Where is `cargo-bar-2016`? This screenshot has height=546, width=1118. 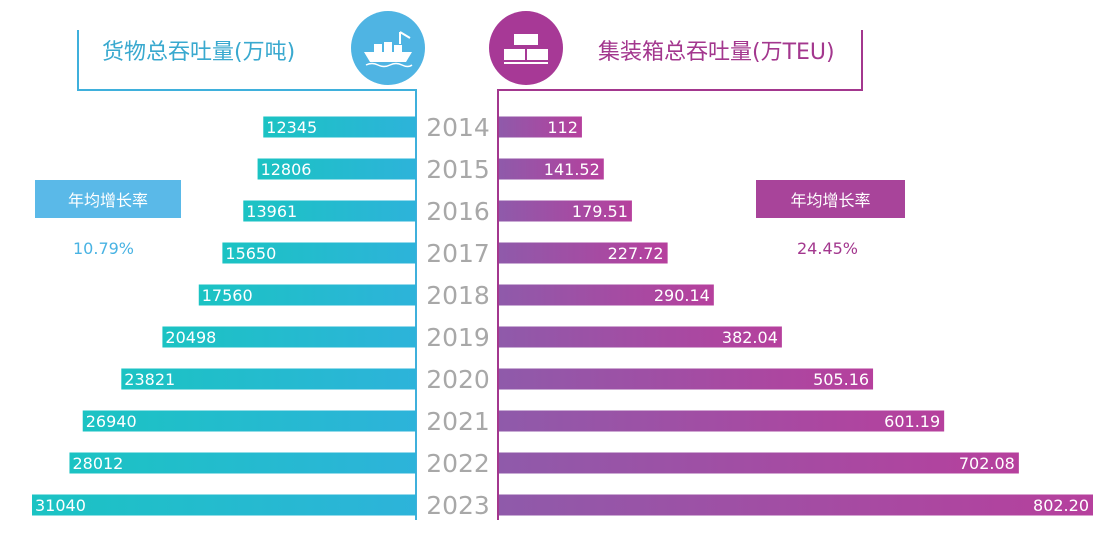 cargo-bar-2016 is located at coordinates (329, 211).